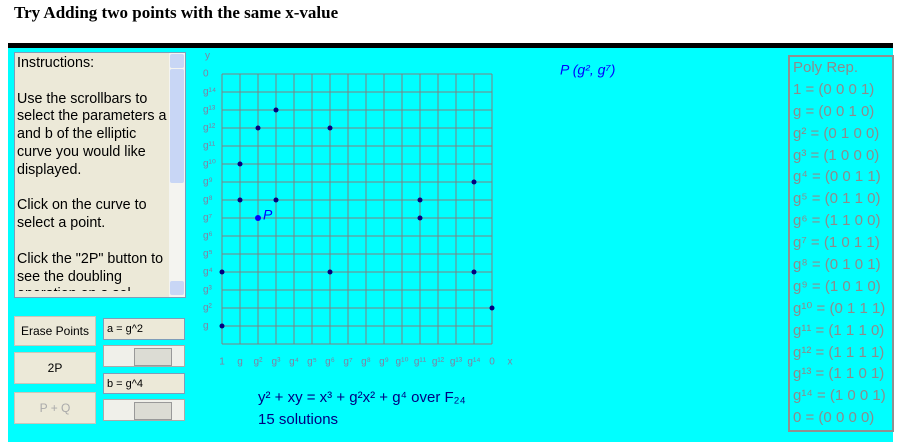 This screenshot has width=902, height=442. I want to click on header-bar, so click(450, 45).